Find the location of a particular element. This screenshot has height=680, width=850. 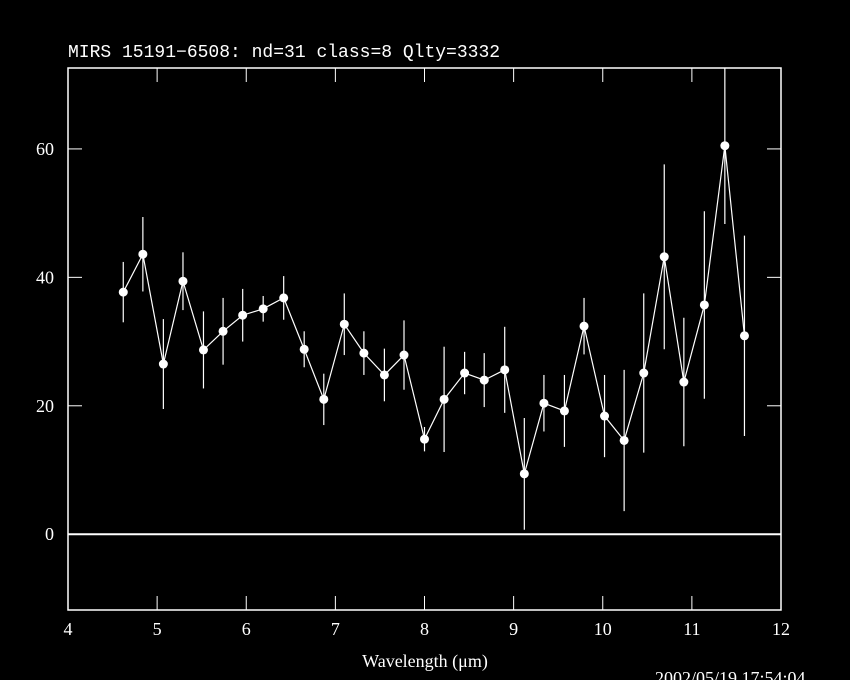

chart-title: MIRS 15191−6508: nd=31 class=8 Qlty=3332 is located at coordinates (284, 53).